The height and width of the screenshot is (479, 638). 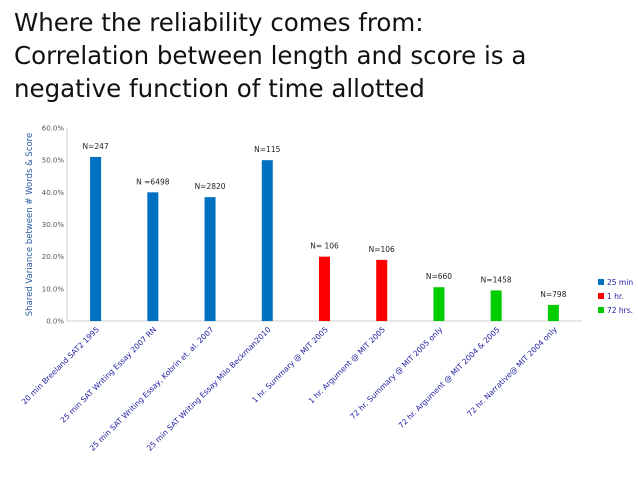 What do you see at coordinates (219, 88) in the screenshot?
I see `title-line-3: negative function of time allotted` at bounding box center [219, 88].